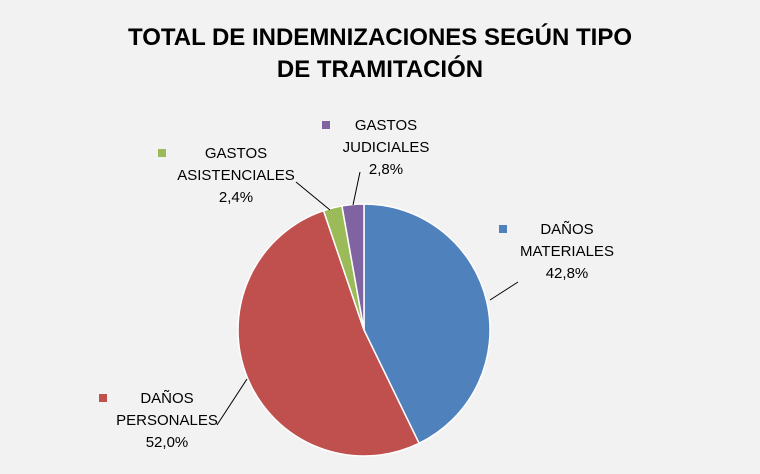 The image size is (760, 474). I want to click on legend-marker-danos-personales, so click(103, 398).